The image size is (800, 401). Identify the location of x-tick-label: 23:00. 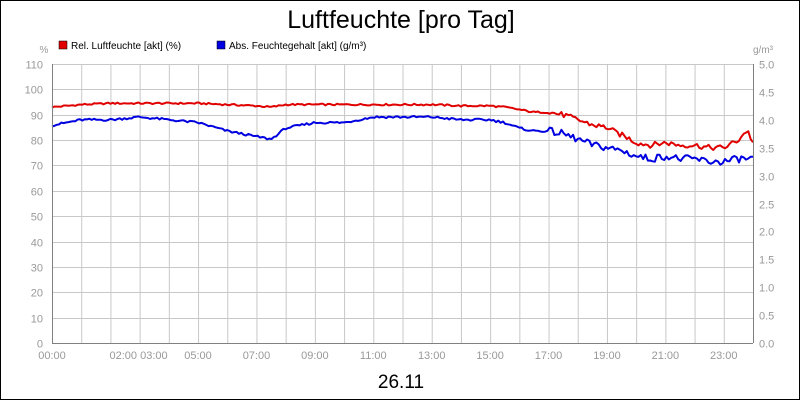
(724, 356).